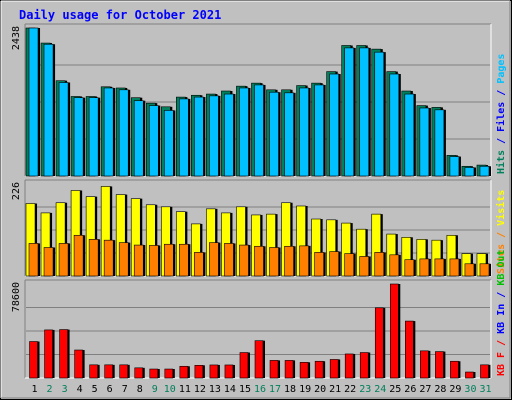  I want to click on x-tick-label: 18, so click(290, 389).